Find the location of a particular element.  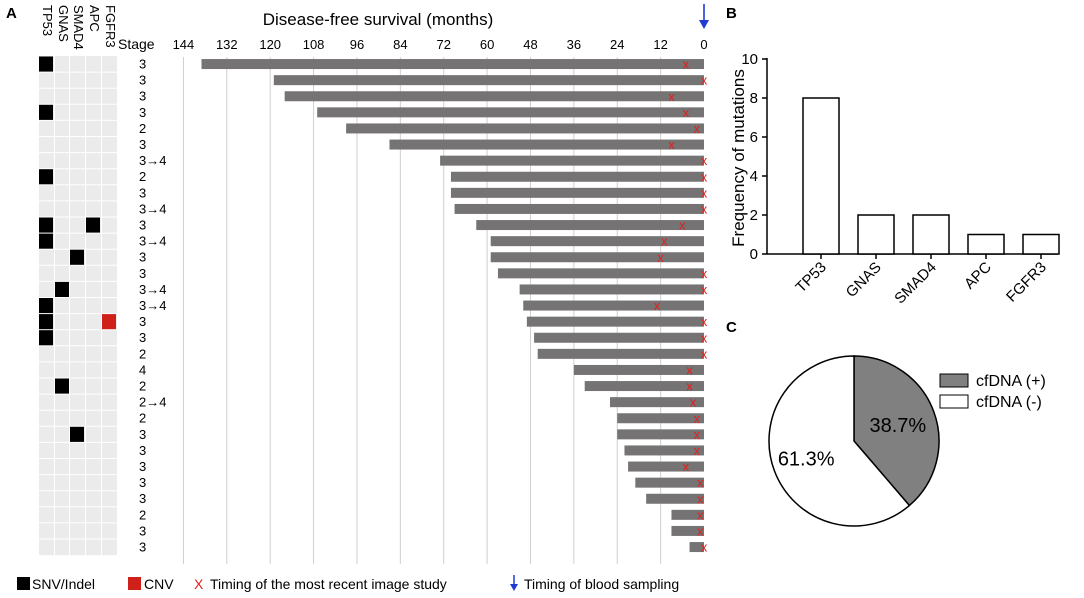

panel-b-bar-fgfr3 is located at coordinates (1041, 244).